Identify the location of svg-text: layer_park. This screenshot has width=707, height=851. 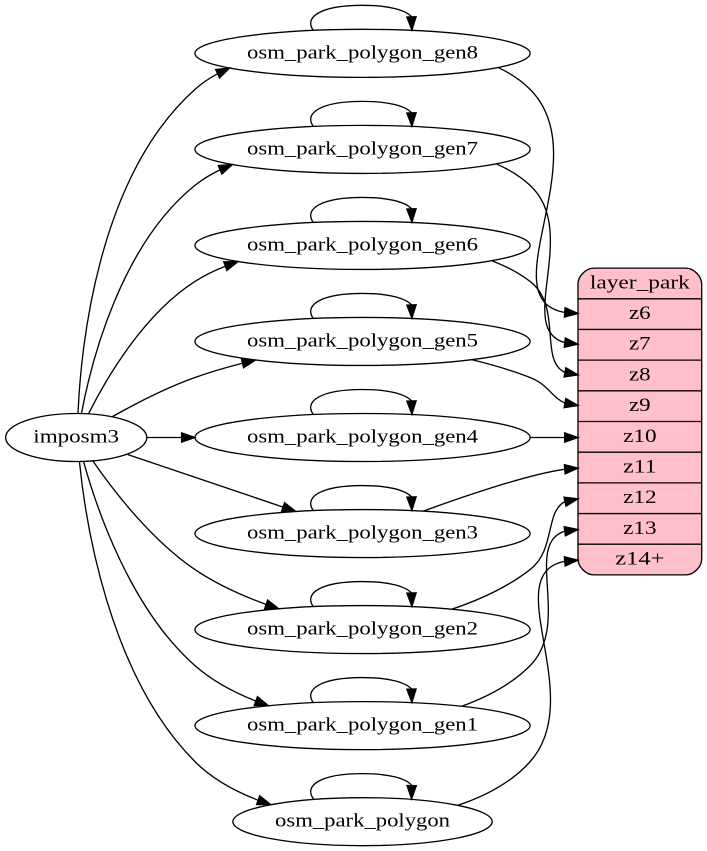
(640, 282).